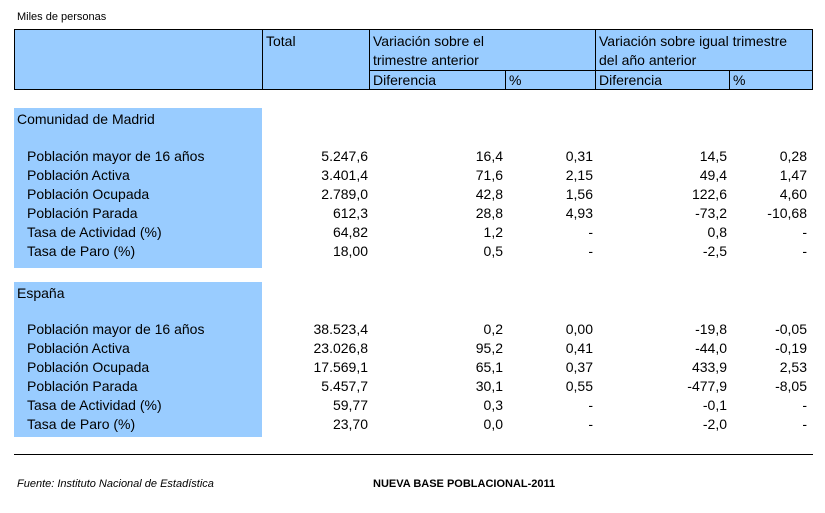 Image resolution: width=825 pixels, height=513 pixels. Describe the element at coordinates (791, 329) in the screenshot. I see `row-pct-year: -0,05` at that location.